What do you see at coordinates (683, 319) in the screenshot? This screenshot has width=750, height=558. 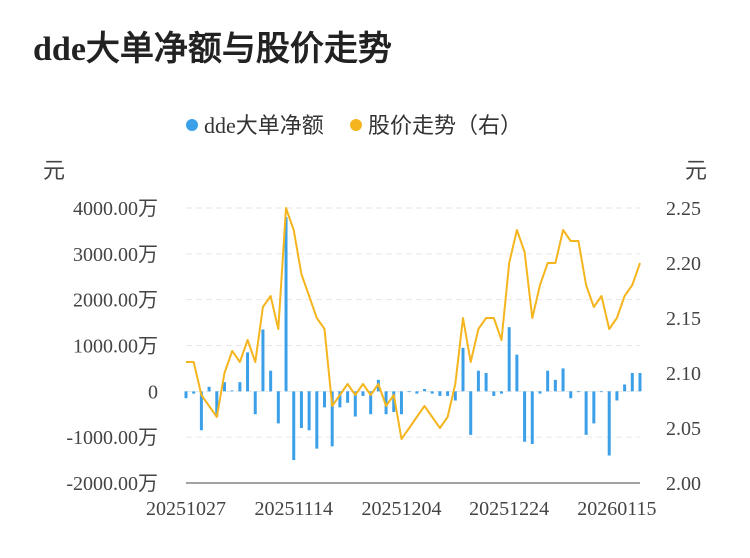 I see `right-tick-label: 2.15` at bounding box center [683, 319].